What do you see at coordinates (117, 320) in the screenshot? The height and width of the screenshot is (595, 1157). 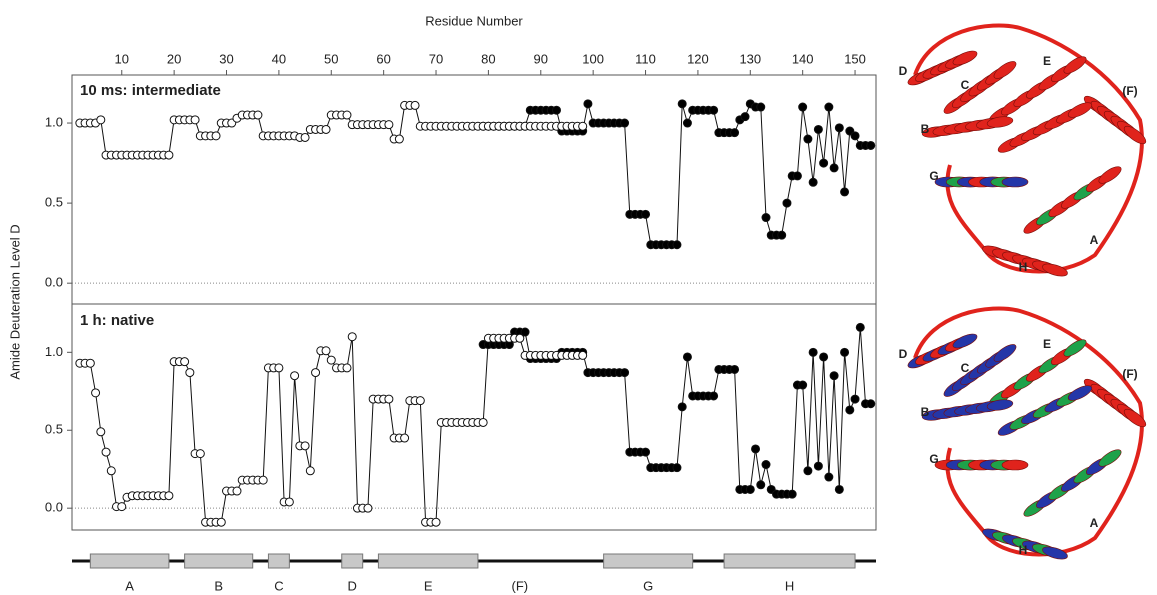 I see `panel-title: 1 h: native` at bounding box center [117, 320].